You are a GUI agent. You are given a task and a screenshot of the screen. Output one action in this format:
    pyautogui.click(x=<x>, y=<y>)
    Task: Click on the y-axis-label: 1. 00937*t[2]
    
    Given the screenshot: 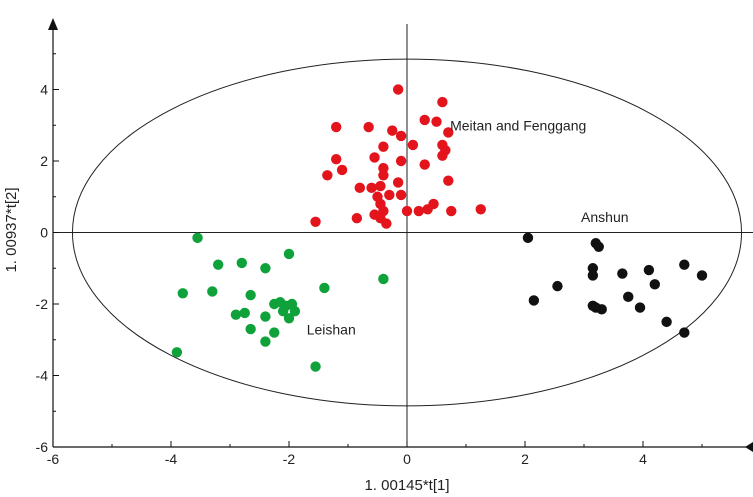 What is the action you would take?
    pyautogui.click(x=11, y=229)
    